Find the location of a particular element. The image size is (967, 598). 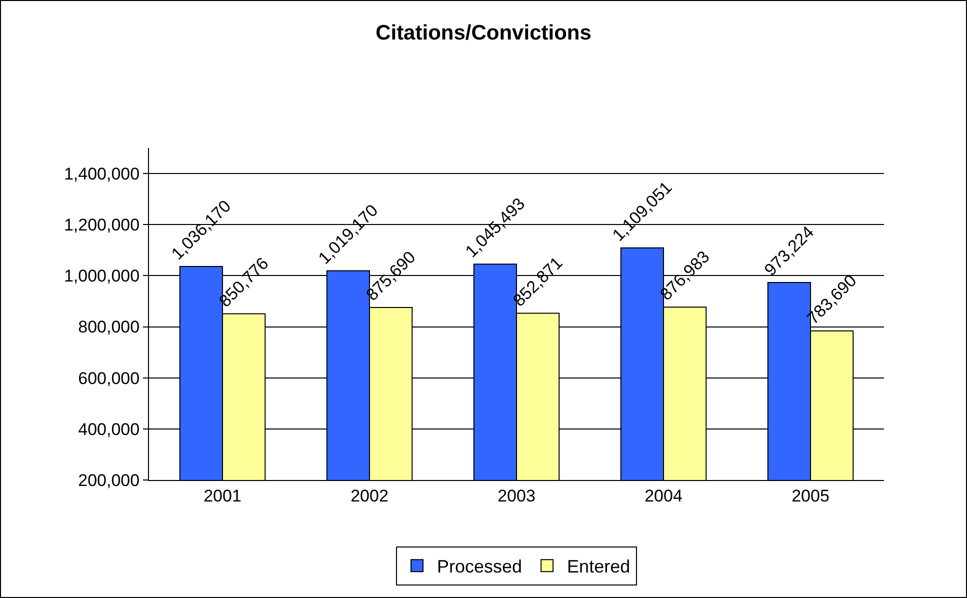

y-tick-label: 800,000 is located at coordinates (109, 327).